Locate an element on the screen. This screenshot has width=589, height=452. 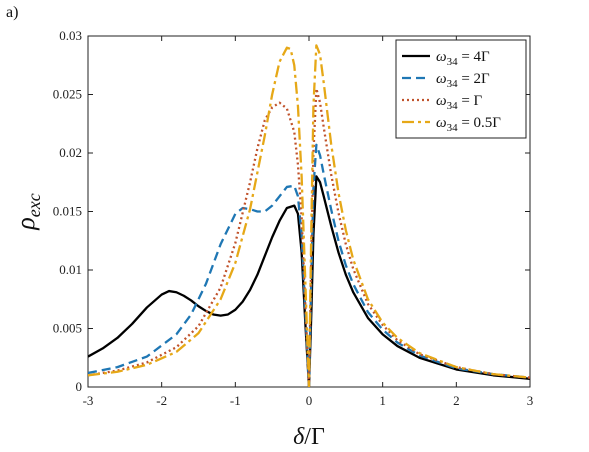
y-tick-label: 0.015 is located at coordinates (67, 211).